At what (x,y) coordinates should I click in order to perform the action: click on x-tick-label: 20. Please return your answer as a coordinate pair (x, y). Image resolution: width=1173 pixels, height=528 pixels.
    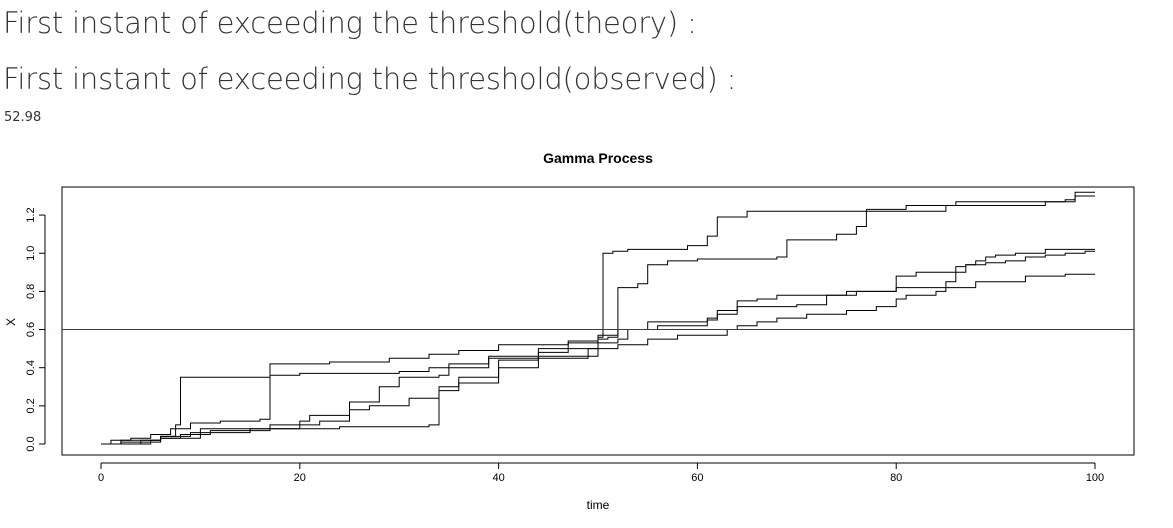
    Looking at the image, I should click on (300, 478).